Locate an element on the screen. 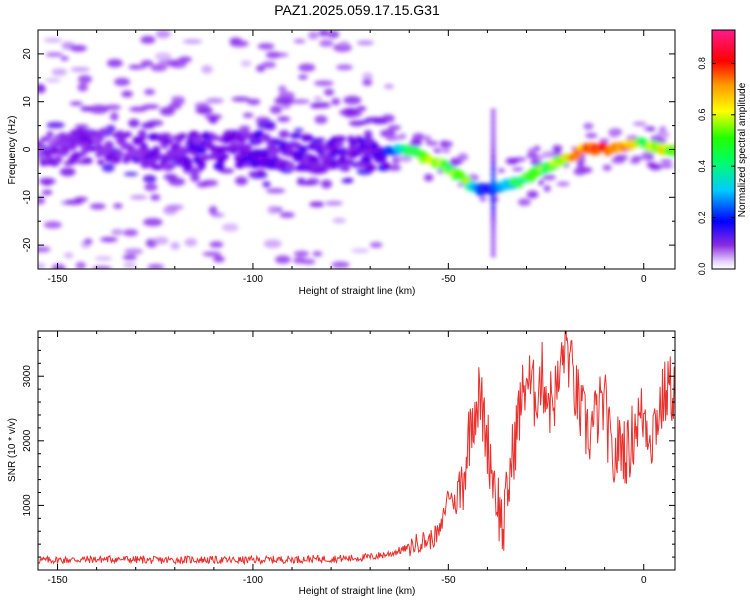 The height and width of the screenshot is (600, 750). colorbar-ticks: 0.0 0.2 0.4 0.6 0.8 is located at coordinates (716, 166).